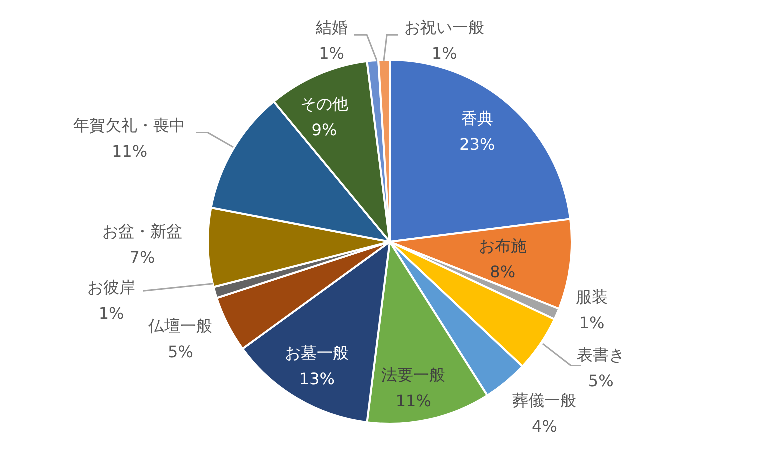  Describe the element at coordinates (545, 426) in the screenshot. I see `data-label: 4%` at that location.